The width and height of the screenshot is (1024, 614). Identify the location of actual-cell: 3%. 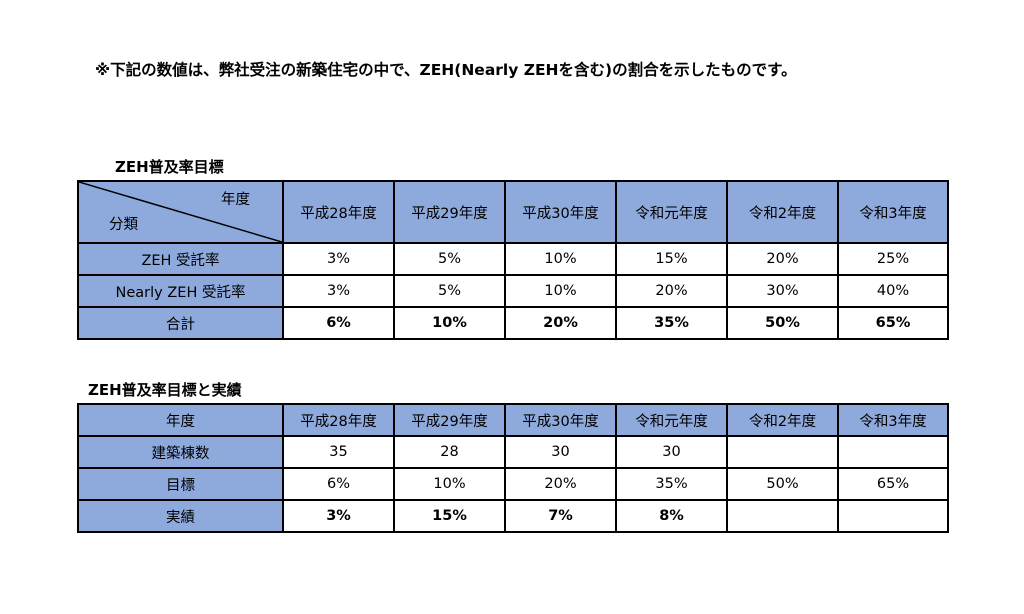
(338, 516).